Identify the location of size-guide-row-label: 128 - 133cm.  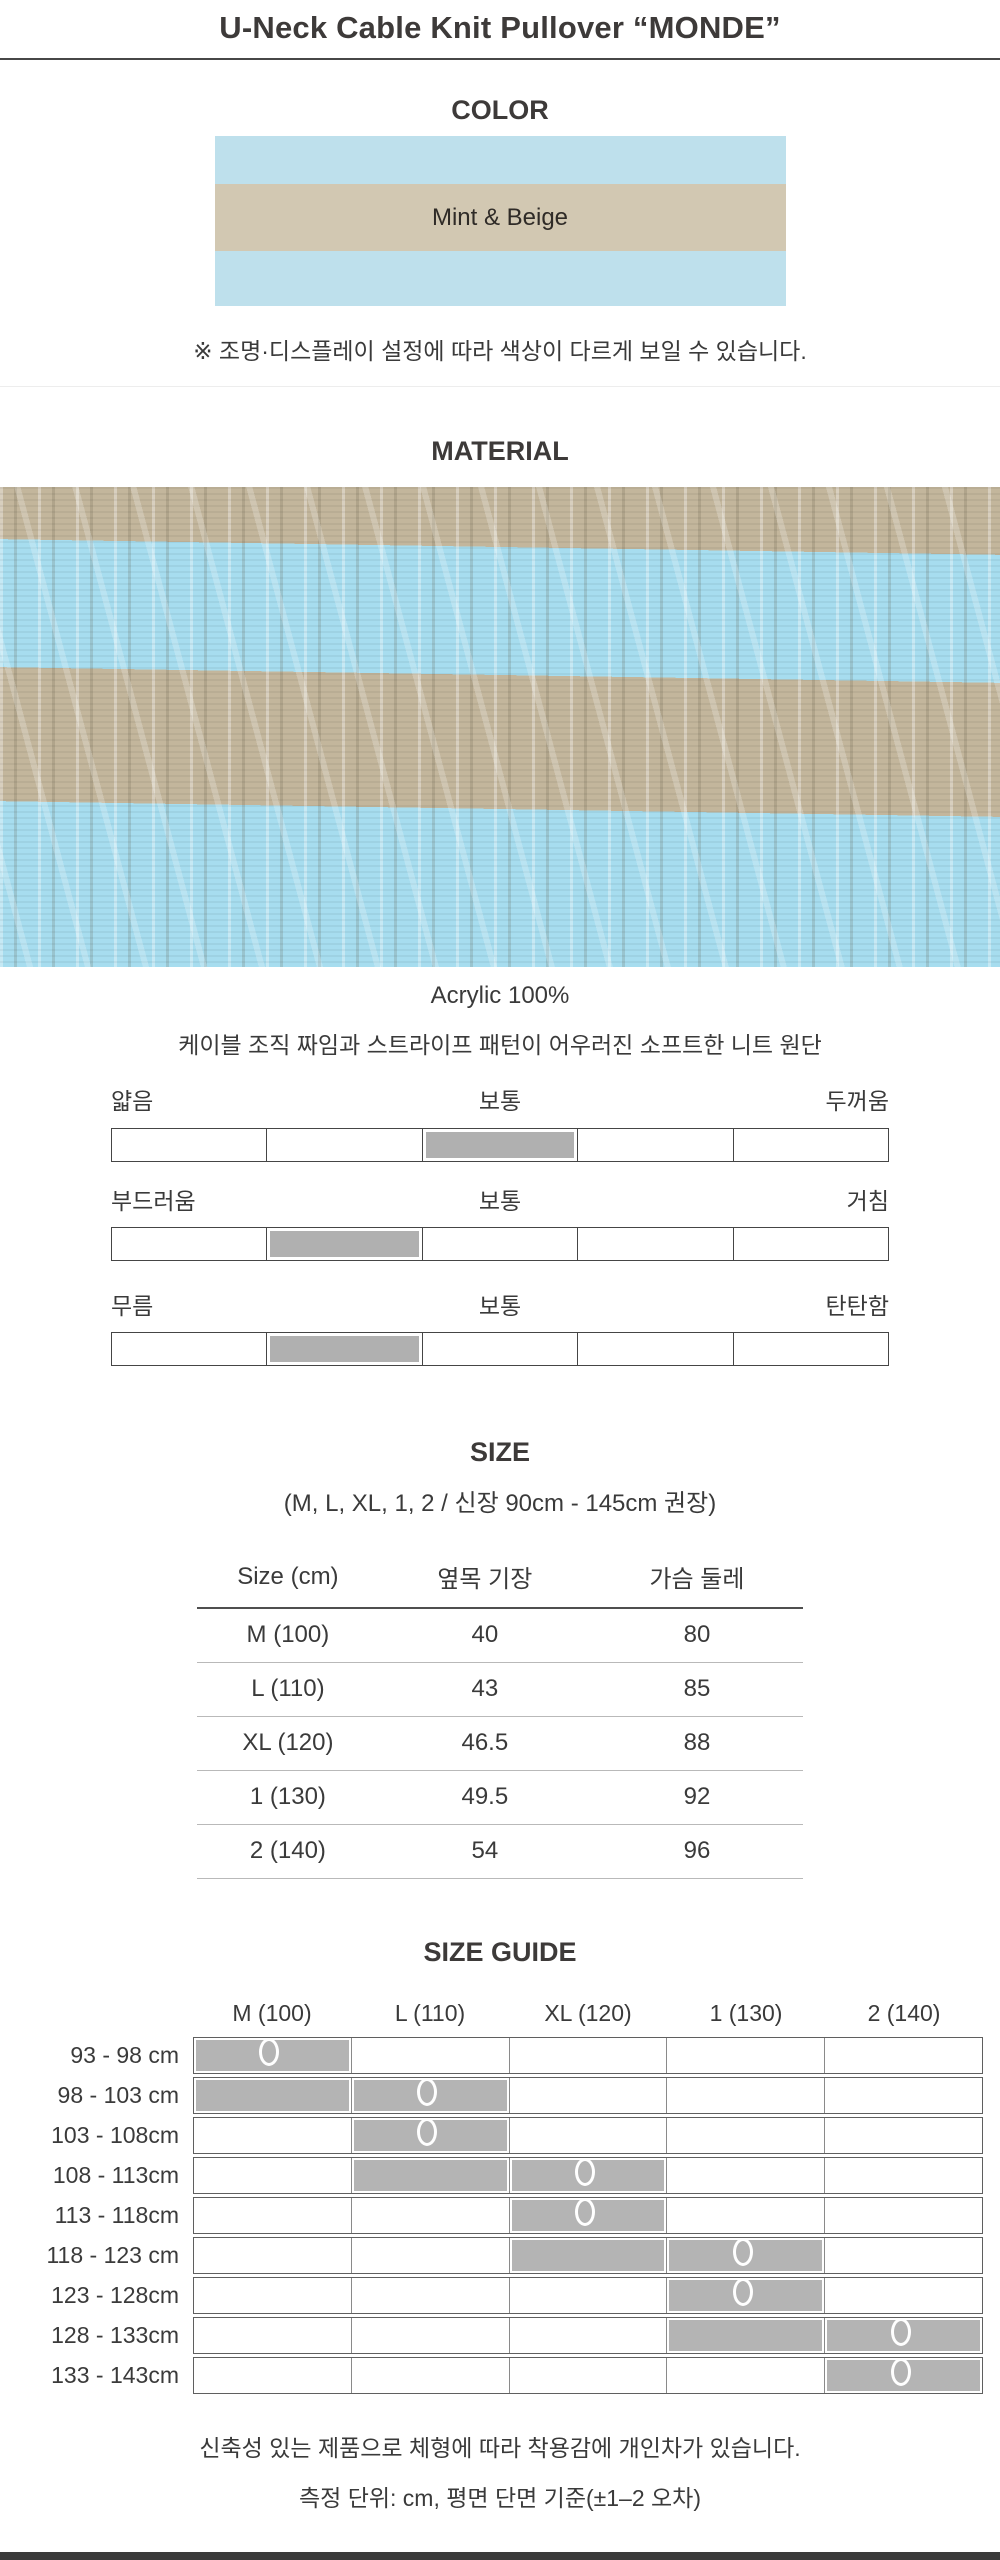
(115, 2334).